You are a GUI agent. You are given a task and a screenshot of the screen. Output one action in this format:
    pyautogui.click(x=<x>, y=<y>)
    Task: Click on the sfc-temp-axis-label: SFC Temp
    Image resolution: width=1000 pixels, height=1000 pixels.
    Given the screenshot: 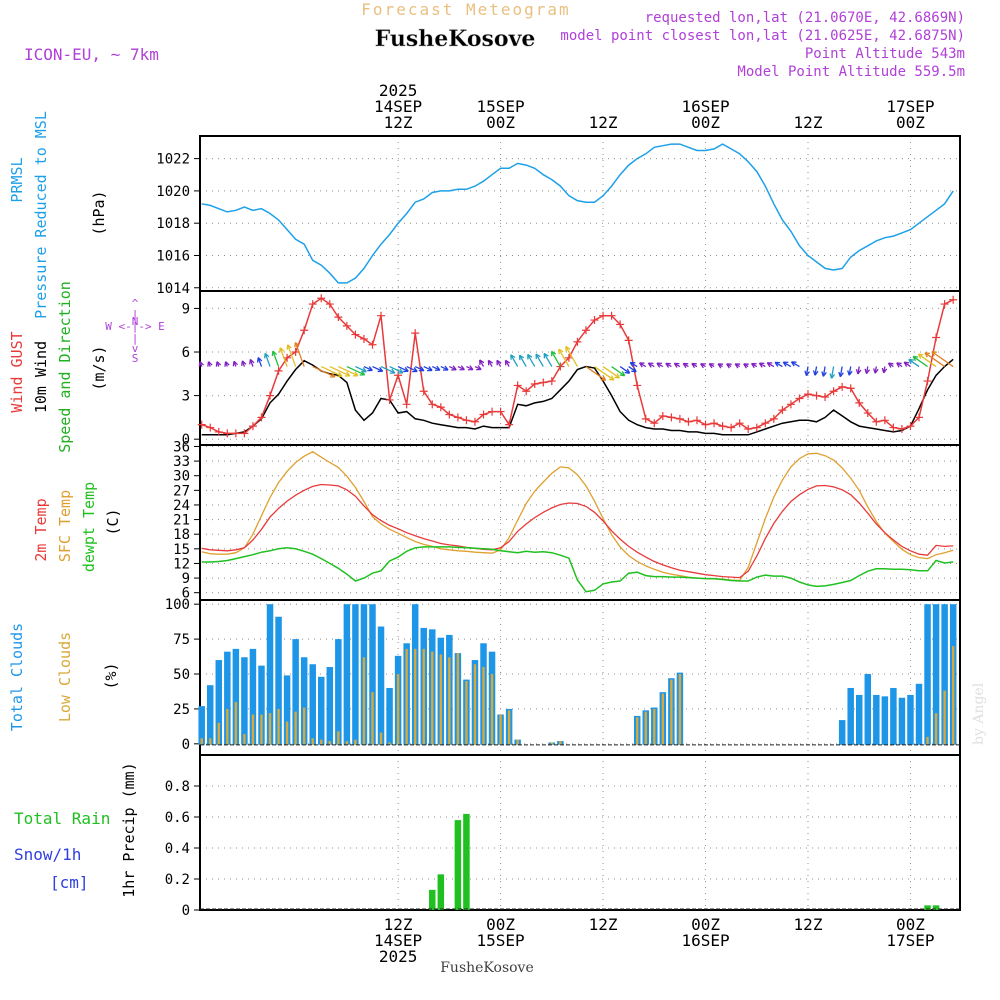 What is the action you would take?
    pyautogui.click(x=65, y=526)
    